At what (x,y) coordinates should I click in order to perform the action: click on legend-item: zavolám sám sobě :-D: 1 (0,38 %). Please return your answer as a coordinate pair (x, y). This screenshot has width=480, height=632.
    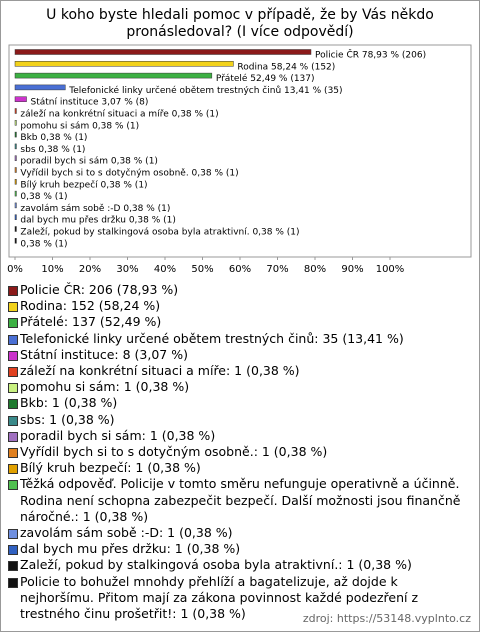
    Looking at the image, I should click on (237, 533).